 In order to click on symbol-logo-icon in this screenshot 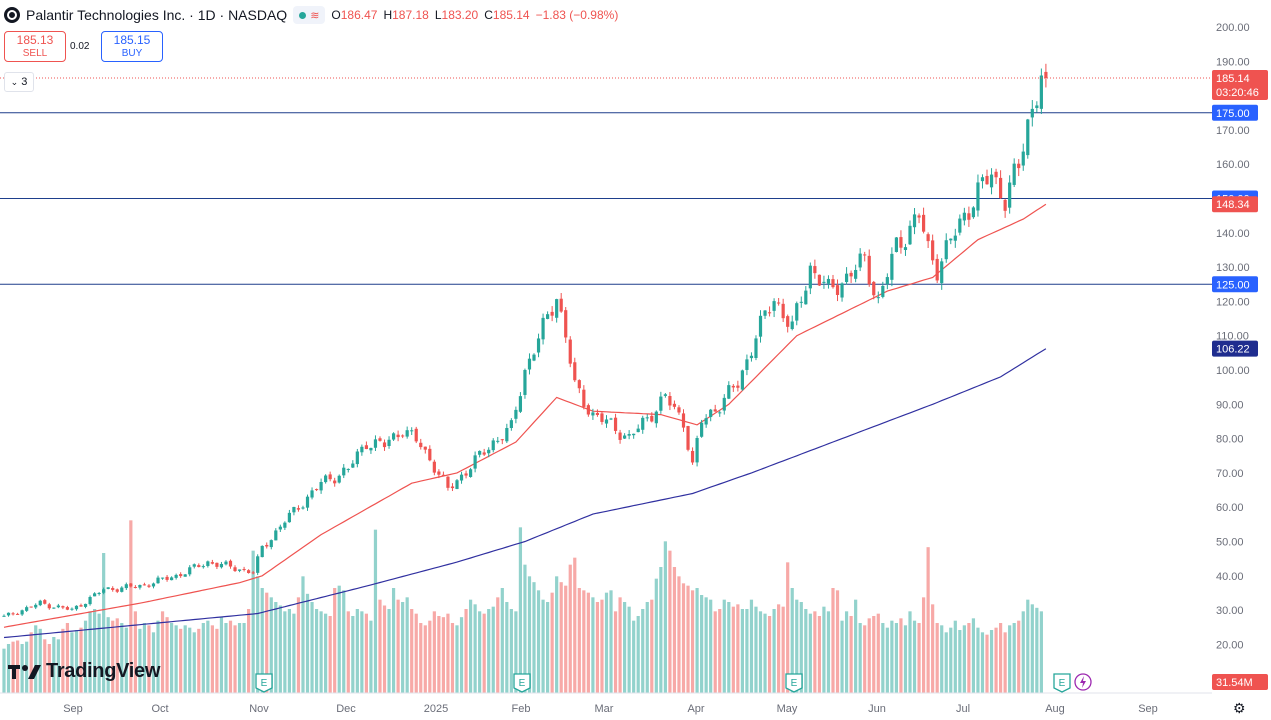, I will do `click(12, 15)`.